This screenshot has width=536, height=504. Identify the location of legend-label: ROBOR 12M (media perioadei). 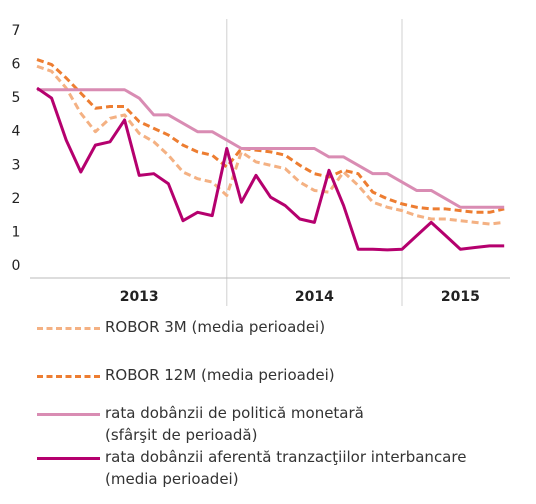
(220, 375).